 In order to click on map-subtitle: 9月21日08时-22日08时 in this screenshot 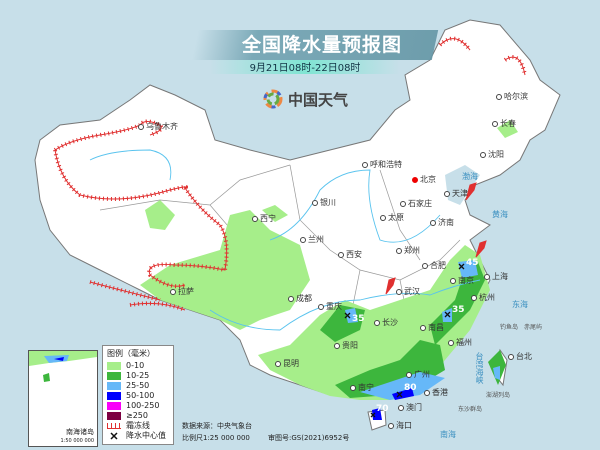, I will do `click(305, 68)`.